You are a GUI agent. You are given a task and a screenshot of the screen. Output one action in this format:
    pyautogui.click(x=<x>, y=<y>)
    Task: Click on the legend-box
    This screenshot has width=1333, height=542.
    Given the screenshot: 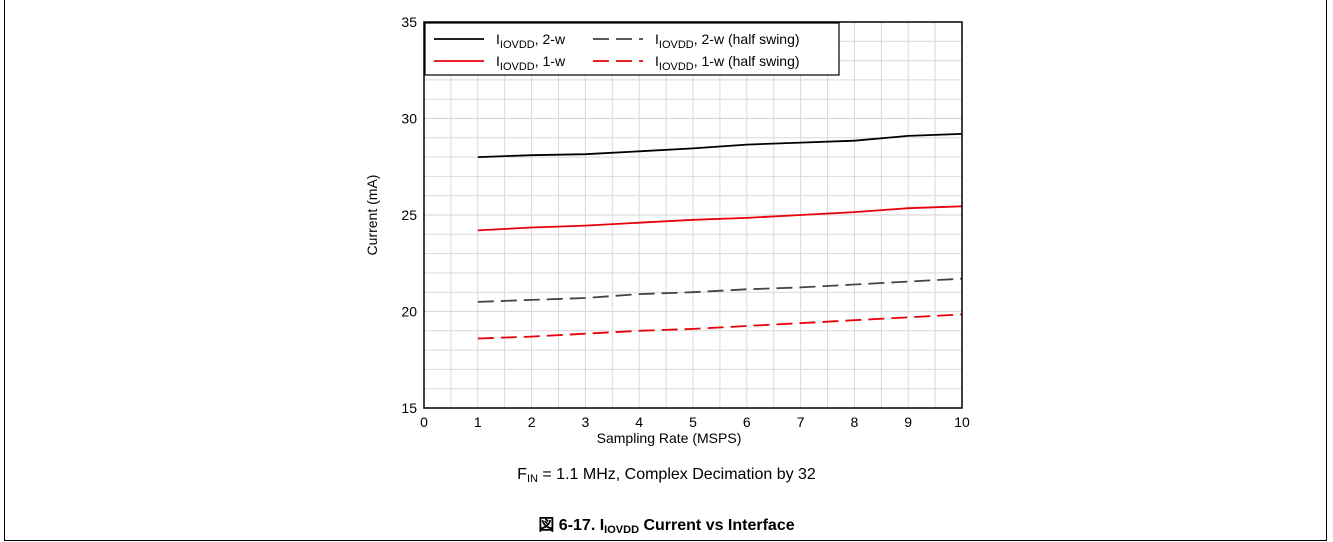 What is the action you would take?
    pyautogui.click(x=632, y=49)
    